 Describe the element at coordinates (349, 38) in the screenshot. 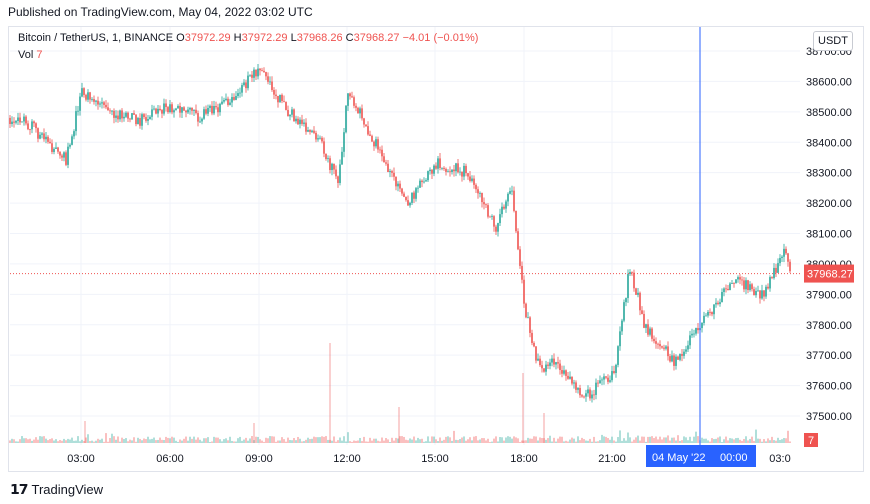

I see `close-label: C` at that location.